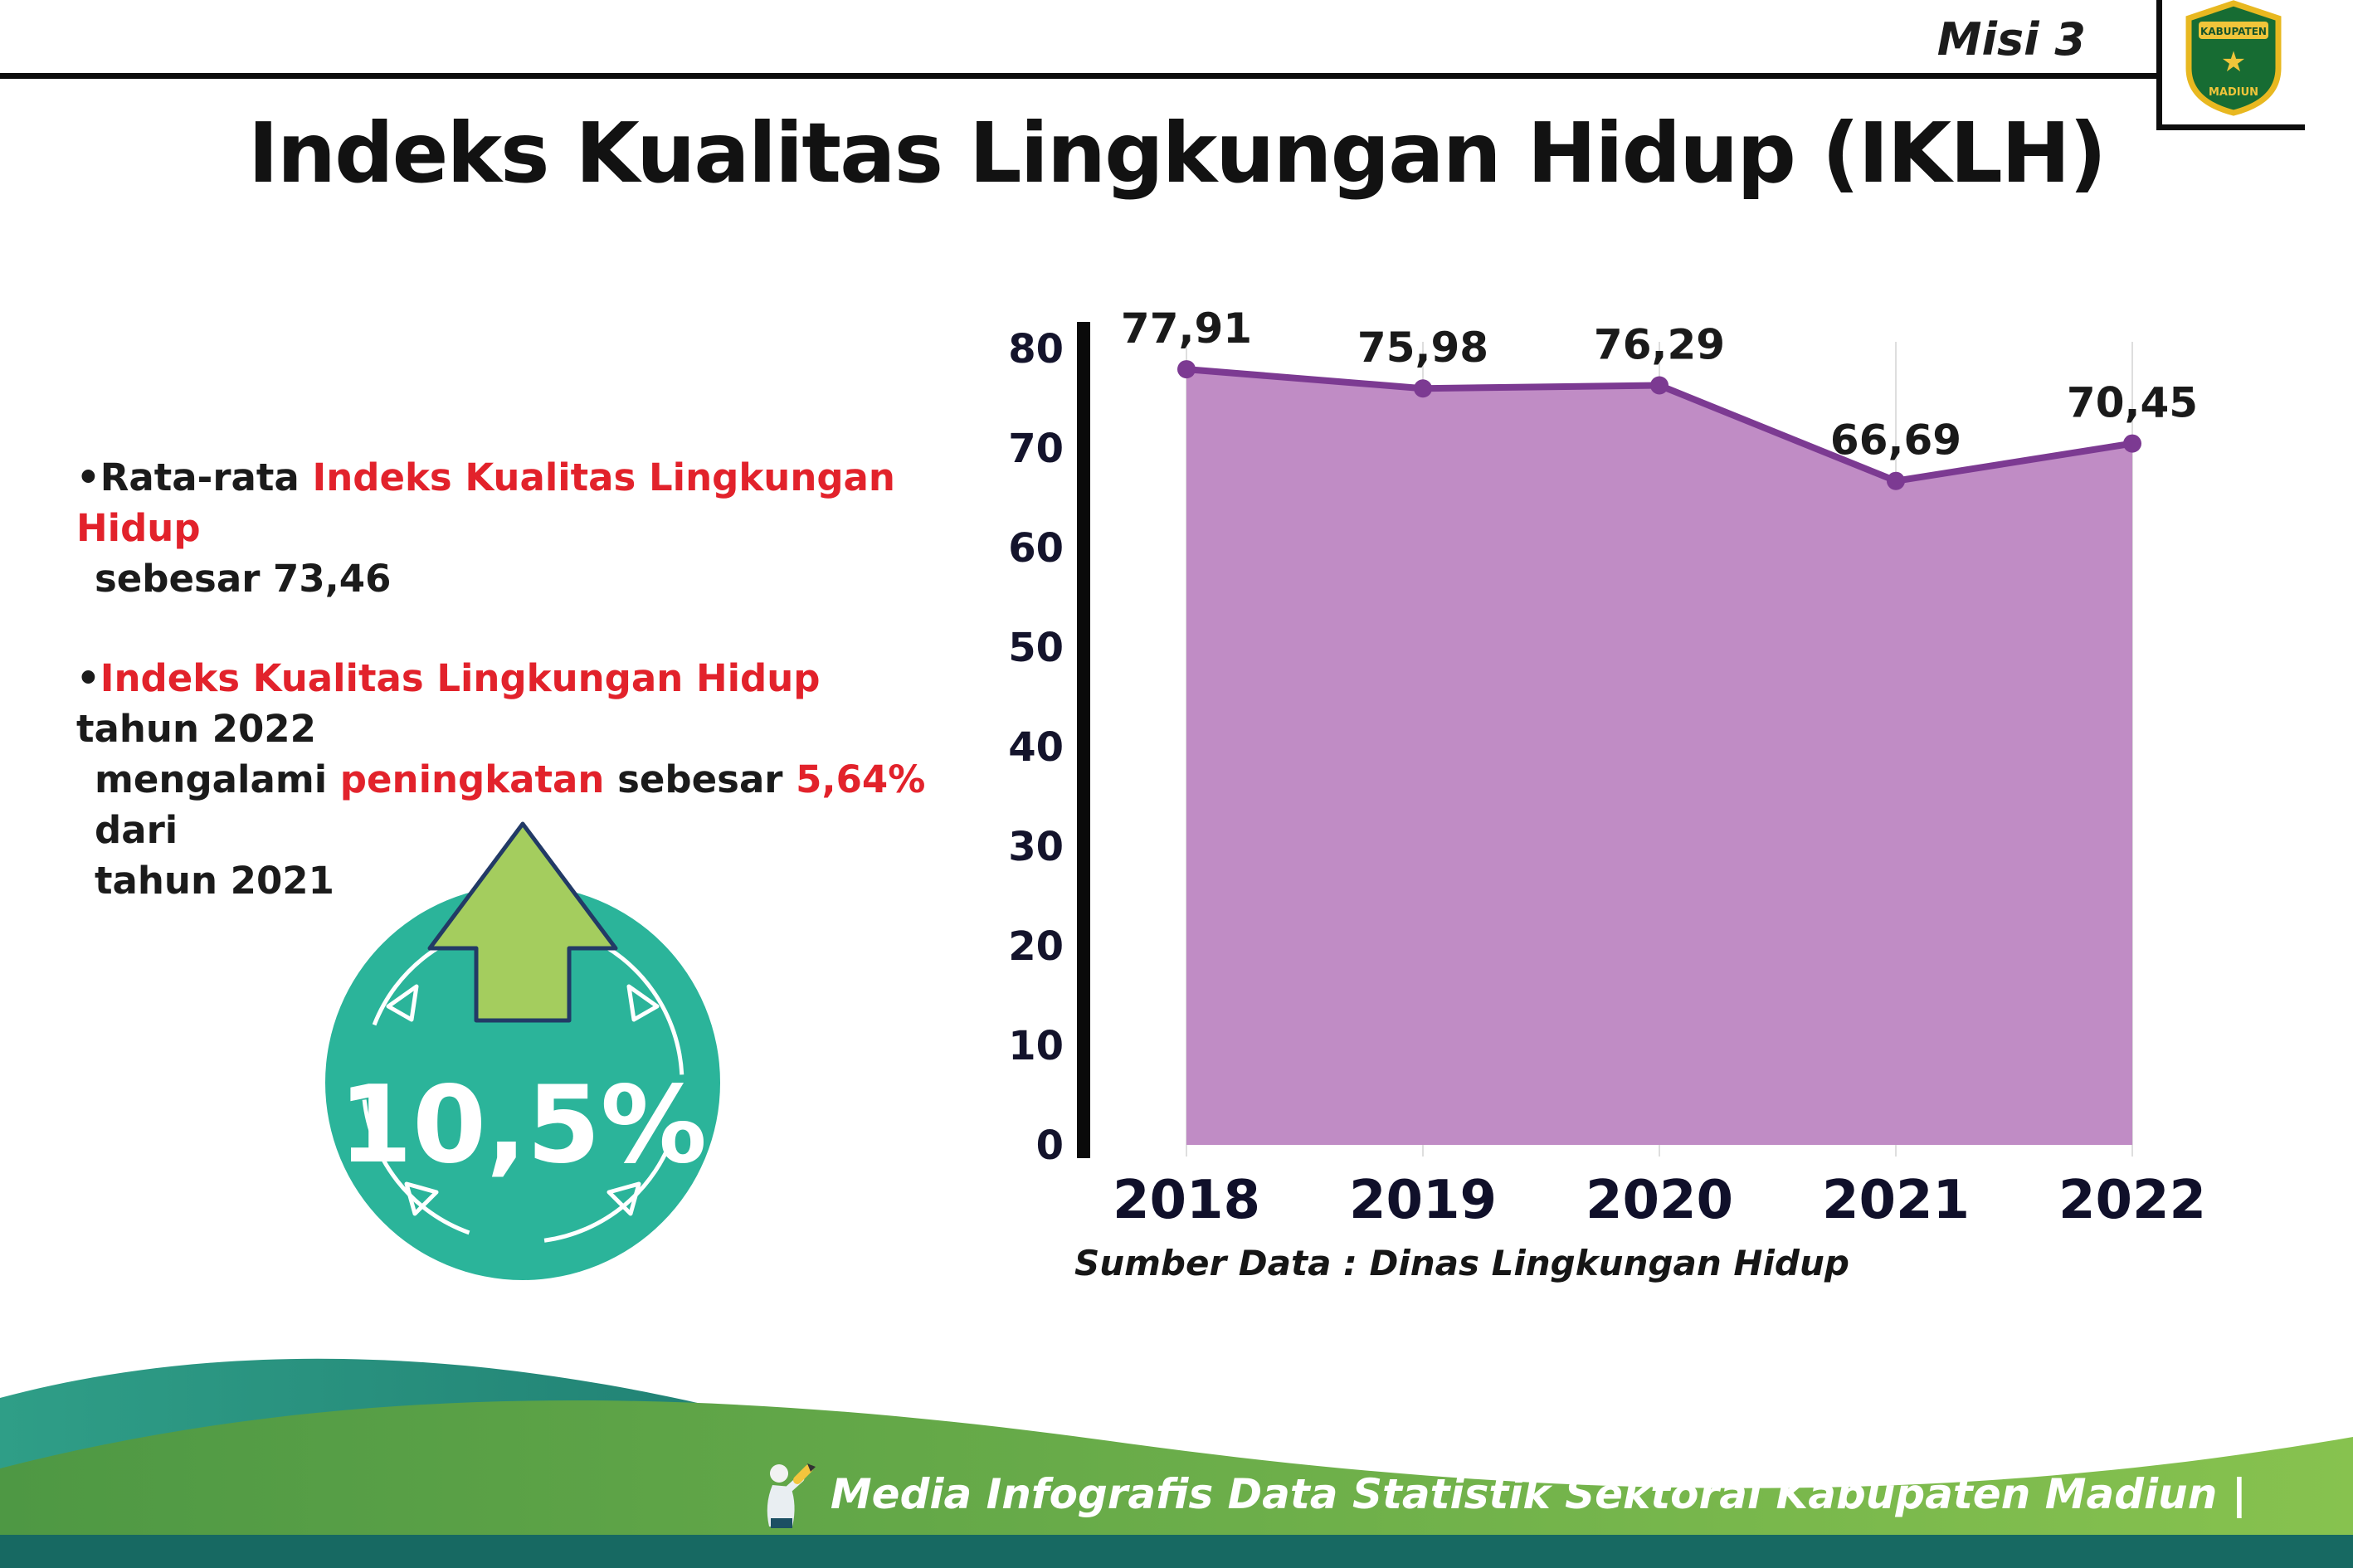 This screenshot has height=1568, width=2353. Describe the element at coordinates (2132, 1200) in the screenshot. I see `svg-text: 2022` at that location.